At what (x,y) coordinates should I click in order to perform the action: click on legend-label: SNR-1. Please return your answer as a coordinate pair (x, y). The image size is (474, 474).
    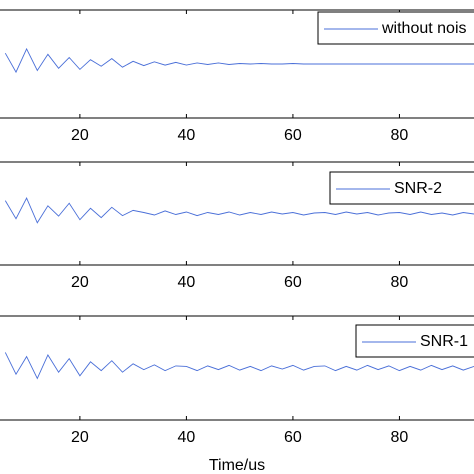
    Looking at the image, I should click on (444, 341).